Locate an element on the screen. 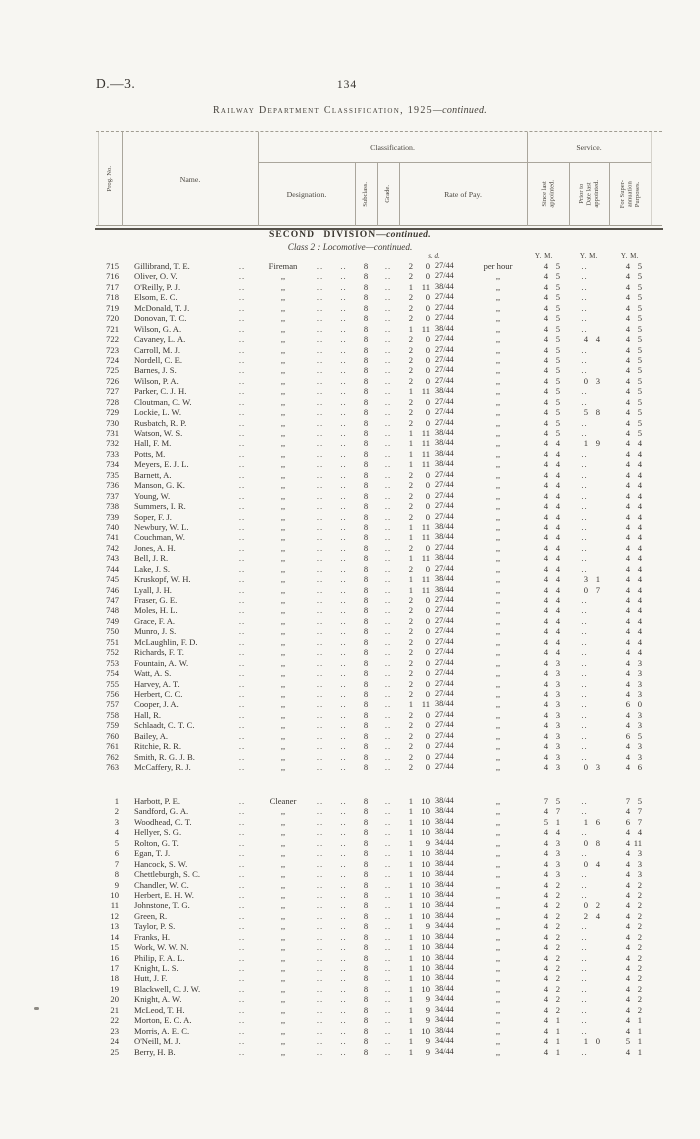 Image resolution: width=700 pixels, height=1139 pixels. cell-name: Harbott, P. E. is located at coordinates (157, 801).